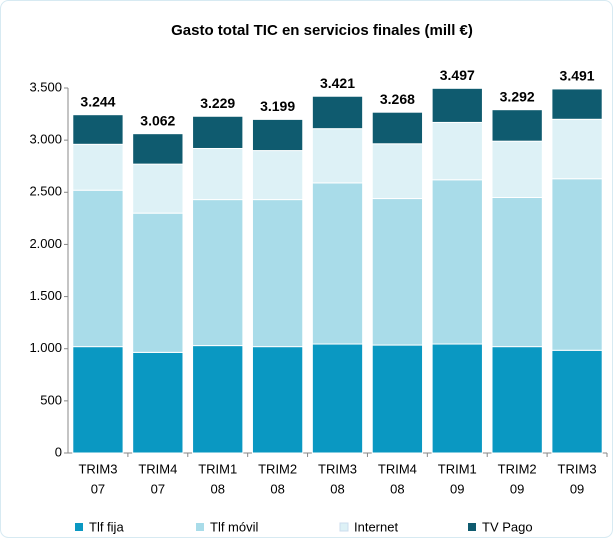 The width and height of the screenshot is (613, 538). Describe the element at coordinates (51, 399) in the screenshot. I see `y-tick-label: 500` at that location.